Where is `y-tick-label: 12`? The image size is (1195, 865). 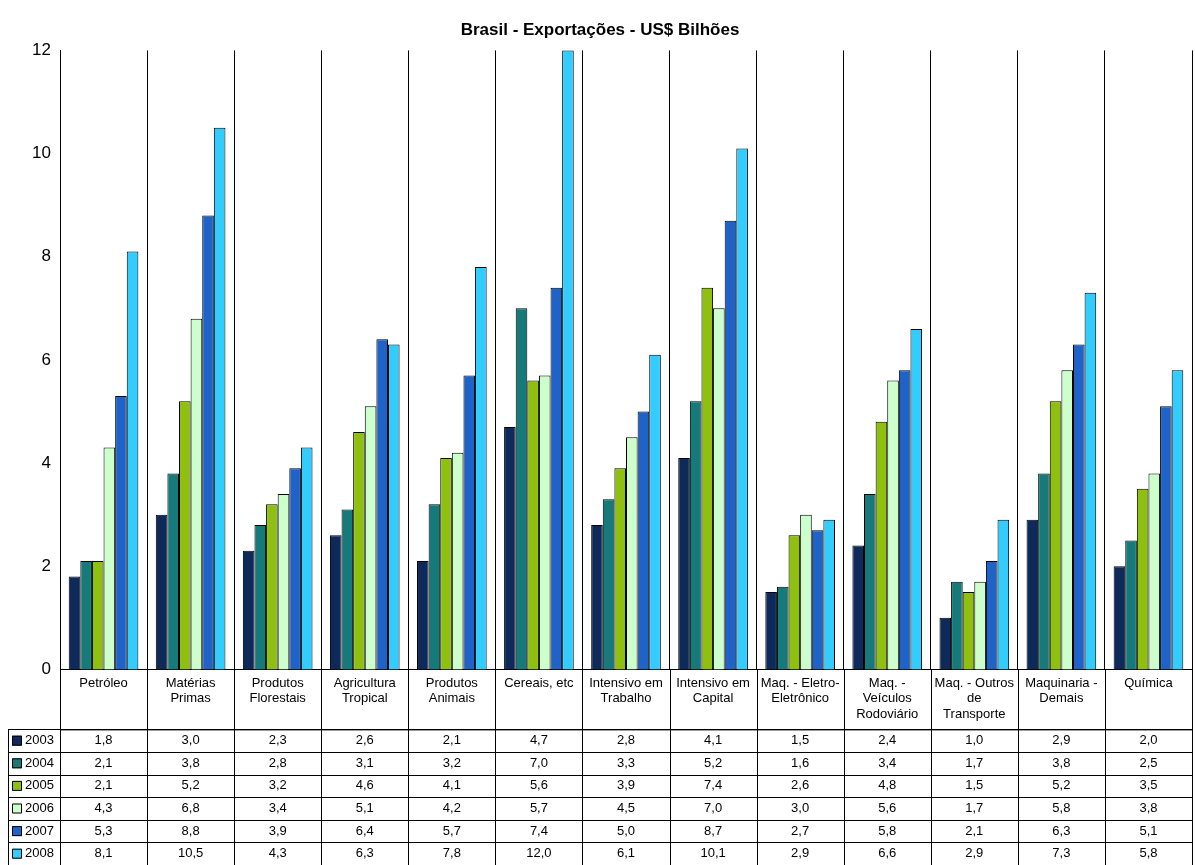
y-tick-label: 12 is located at coordinates (41, 50).